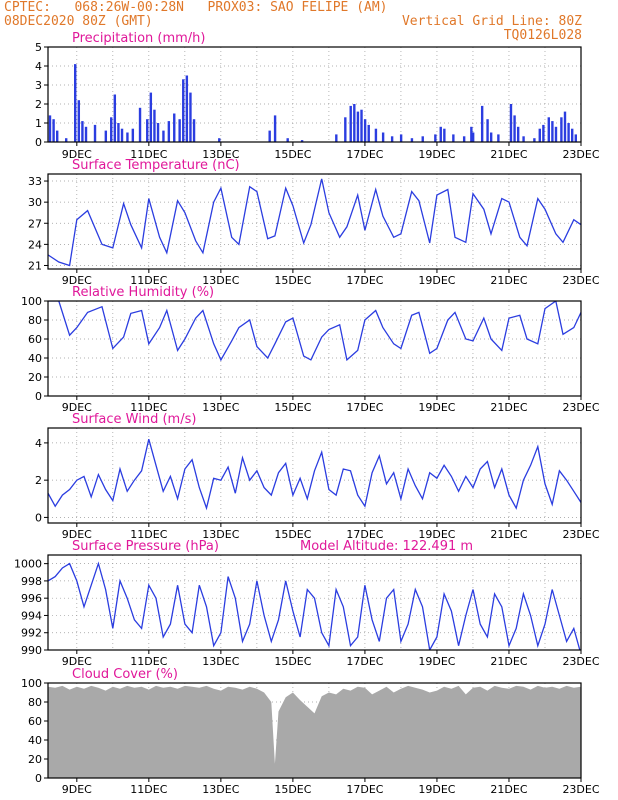 Image resolution: width=618 pixels, height=800 pixels. What do you see at coordinates (35, 265) in the screenshot?
I see `y-tick-label: 21` at bounding box center [35, 265].